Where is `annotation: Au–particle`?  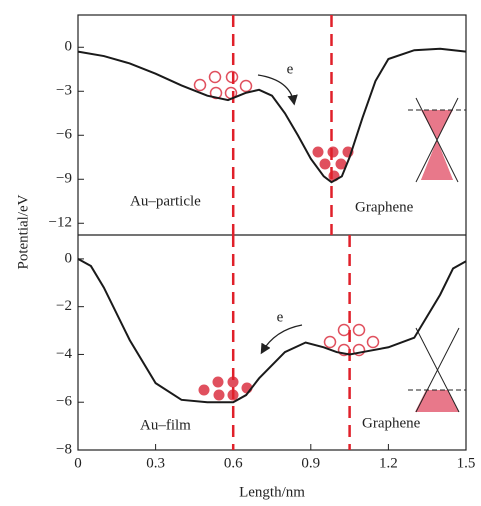
annotation: Au–particle is located at coordinates (165, 201).